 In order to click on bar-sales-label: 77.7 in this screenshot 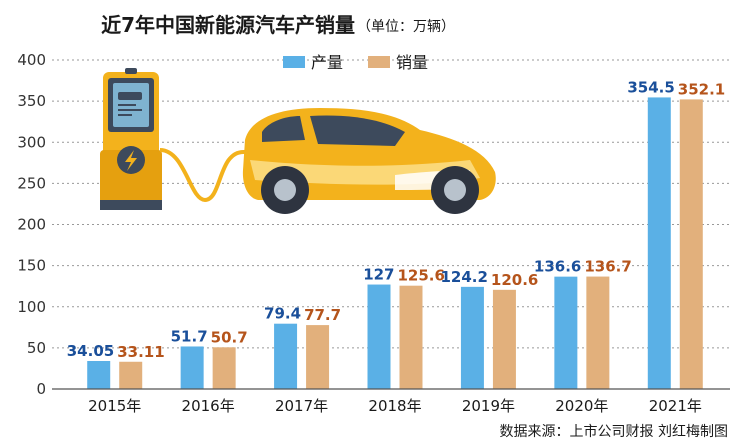, I will do `click(322, 315)`.